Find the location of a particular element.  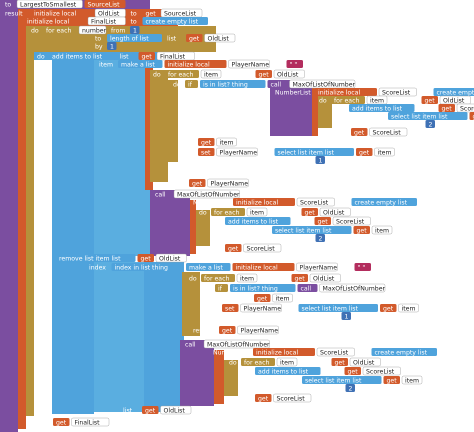

for-range-block is located at coordinates (30, 221).